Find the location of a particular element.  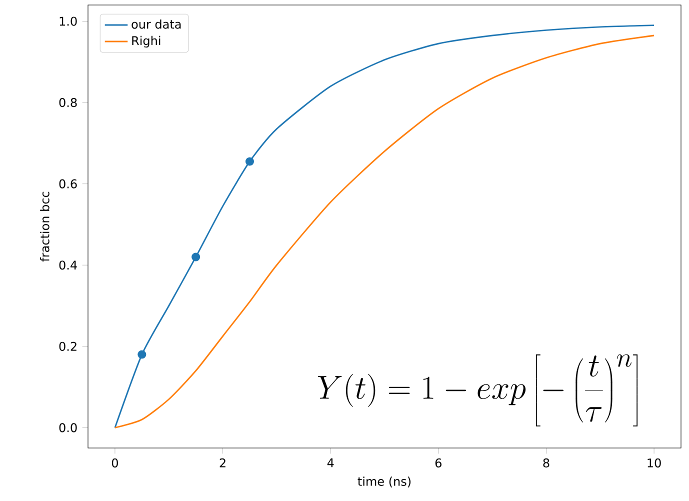

x-tick-label: 6 is located at coordinates (438, 463).